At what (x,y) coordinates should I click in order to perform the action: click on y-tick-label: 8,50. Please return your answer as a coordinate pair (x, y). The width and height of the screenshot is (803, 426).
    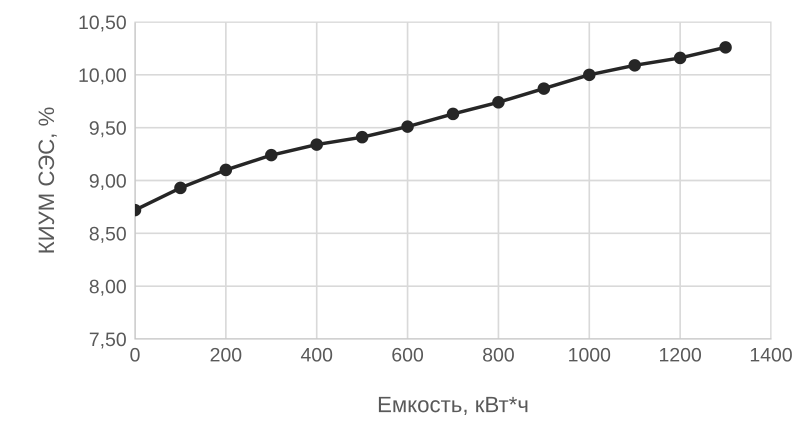
    Looking at the image, I should click on (108, 234).